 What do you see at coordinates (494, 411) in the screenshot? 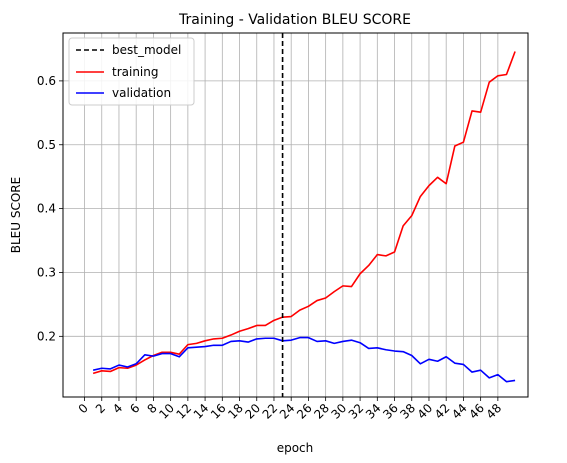
I see `x-tick-label: 48` at bounding box center [494, 411].